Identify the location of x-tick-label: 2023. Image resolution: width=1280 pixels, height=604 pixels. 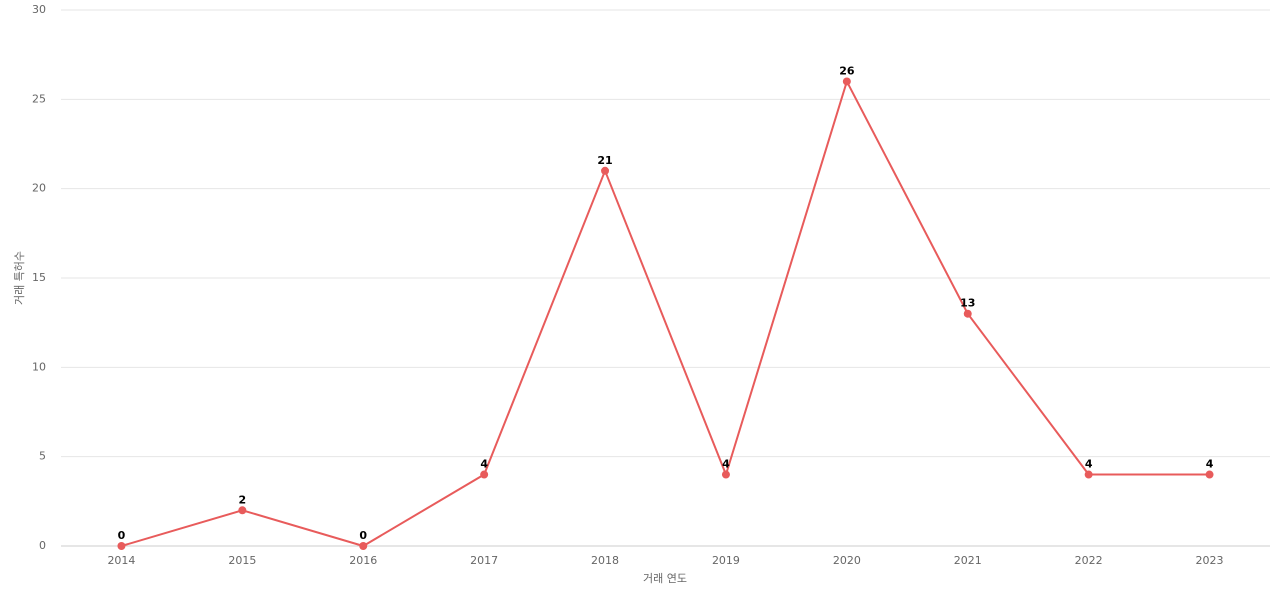
(1210, 560).